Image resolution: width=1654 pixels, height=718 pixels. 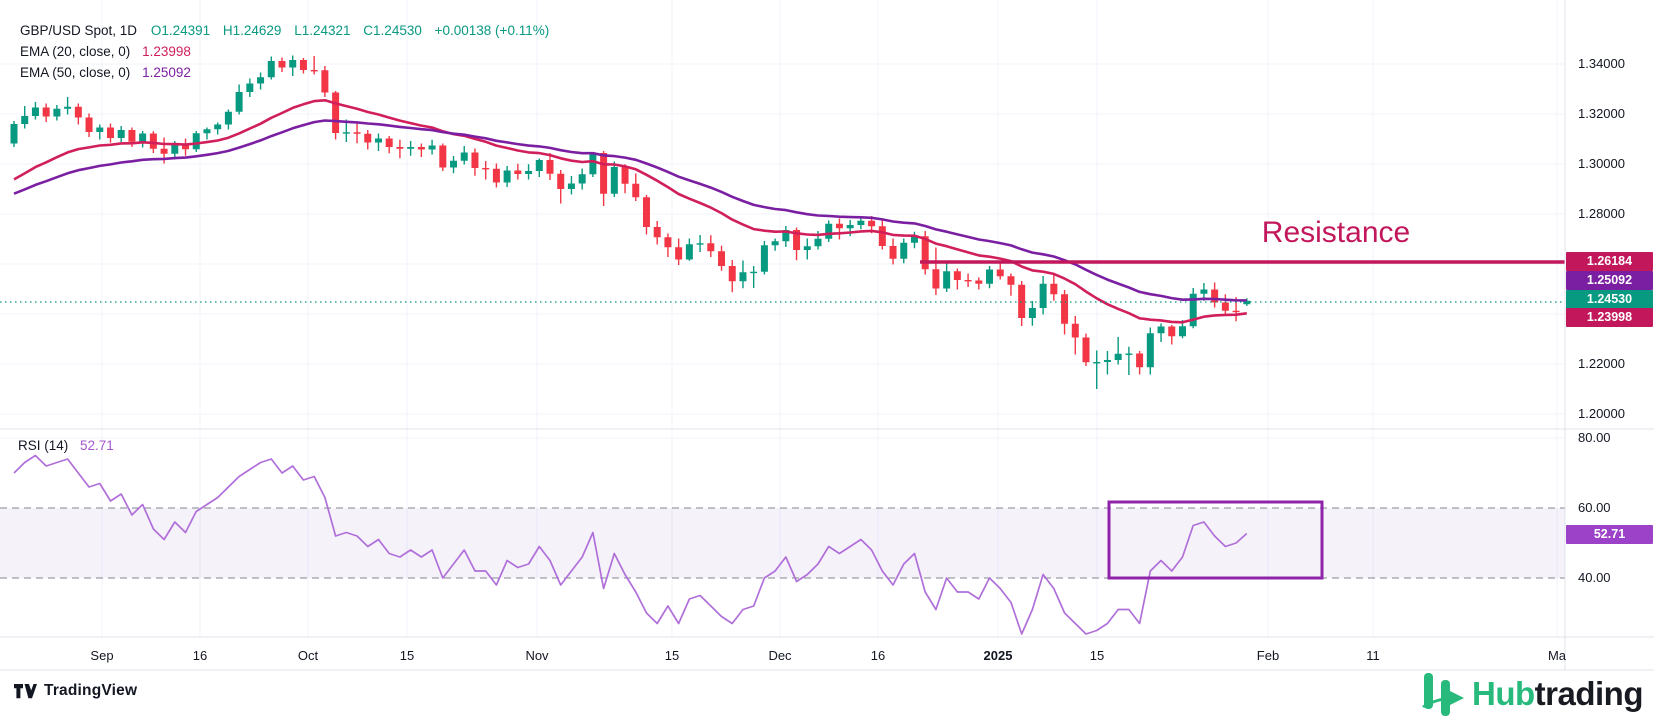 I want to click on tradingview-attribution: TradingView, so click(x=75, y=691).